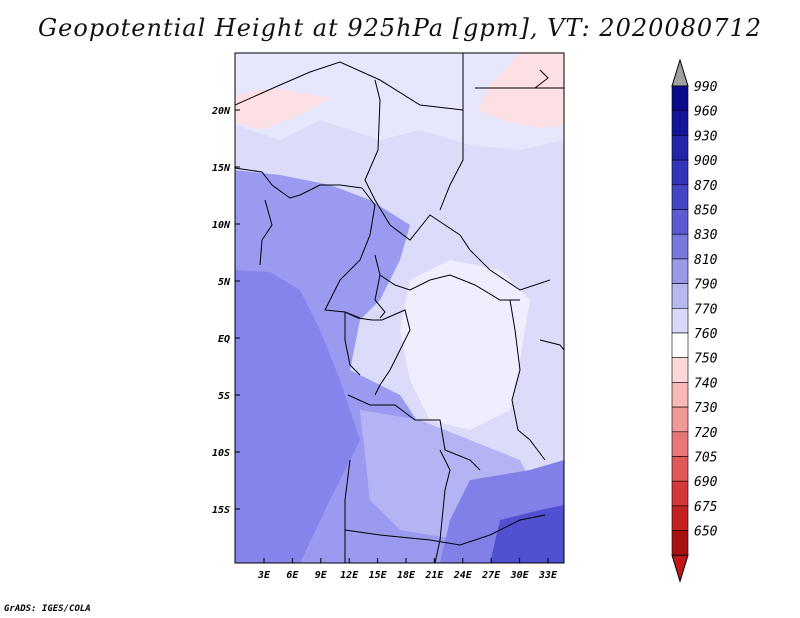 This screenshot has width=800, height=618. What do you see at coordinates (706, 87) in the screenshot?
I see `colorbar-label: 990` at bounding box center [706, 87].